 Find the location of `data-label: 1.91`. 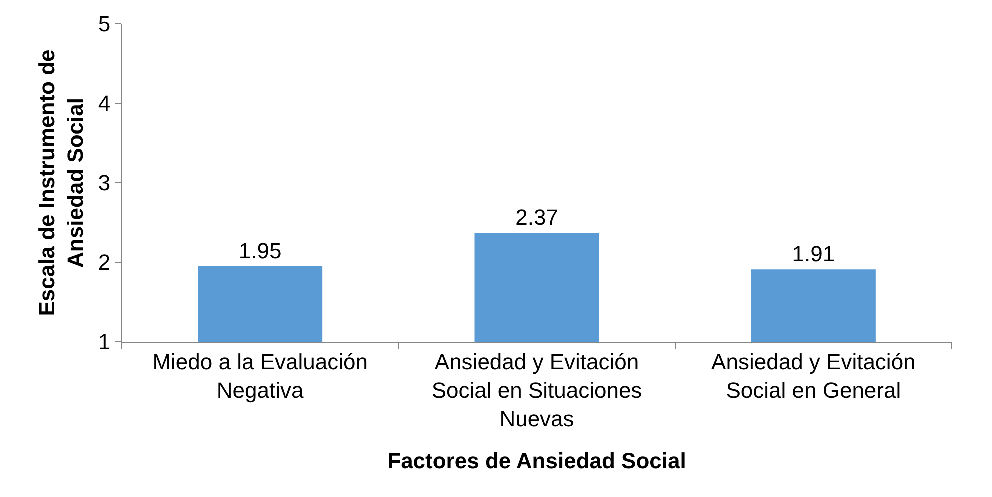

data-label: 1.91 is located at coordinates (814, 254).